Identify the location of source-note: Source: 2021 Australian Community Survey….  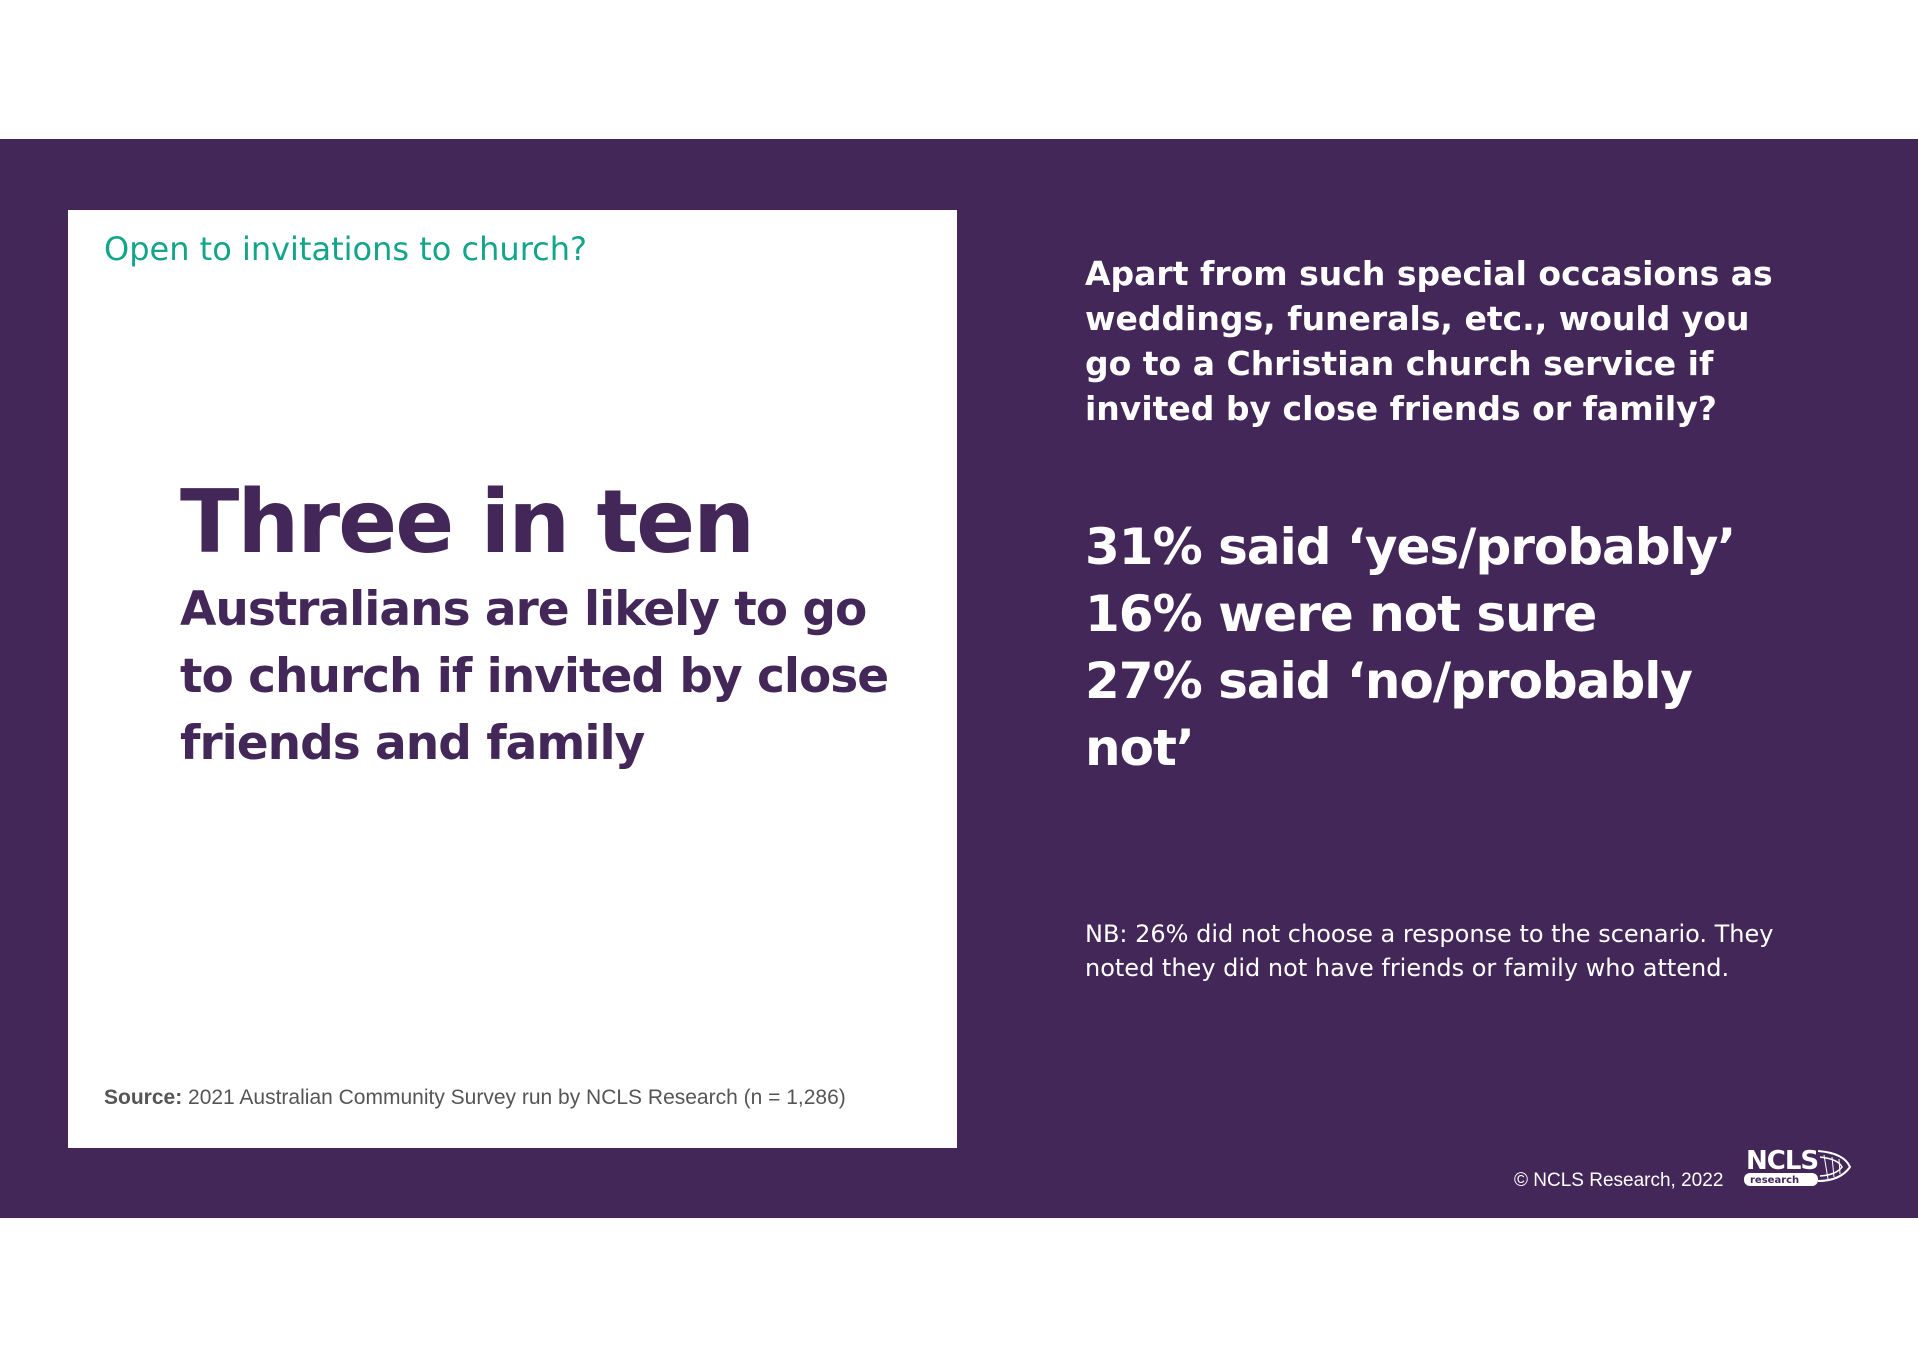
(475, 1098).